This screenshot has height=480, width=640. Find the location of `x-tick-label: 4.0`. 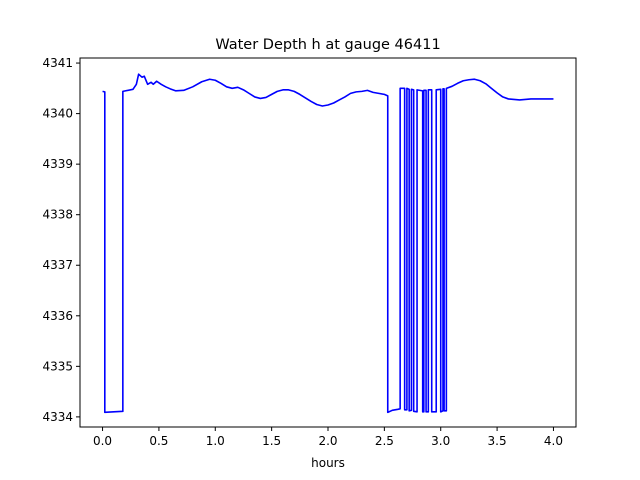

x-tick-label: 4.0 is located at coordinates (553, 441).